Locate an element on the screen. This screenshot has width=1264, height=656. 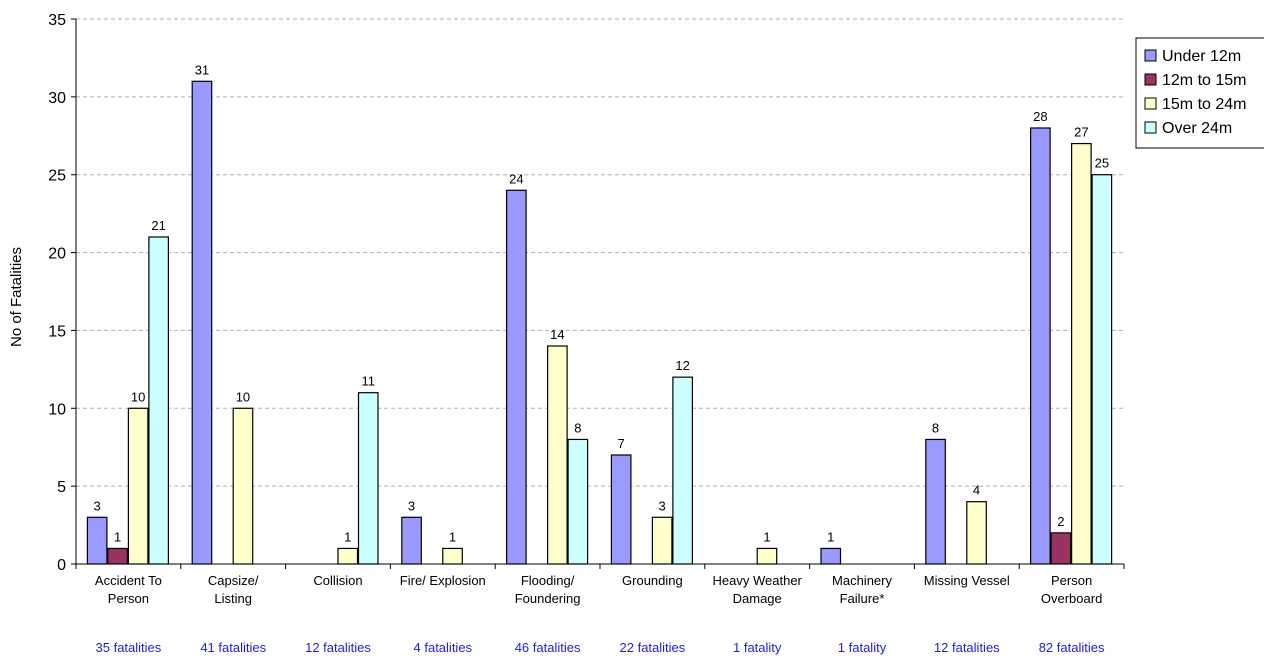
category-label: Accident To is located at coordinates (128, 580).